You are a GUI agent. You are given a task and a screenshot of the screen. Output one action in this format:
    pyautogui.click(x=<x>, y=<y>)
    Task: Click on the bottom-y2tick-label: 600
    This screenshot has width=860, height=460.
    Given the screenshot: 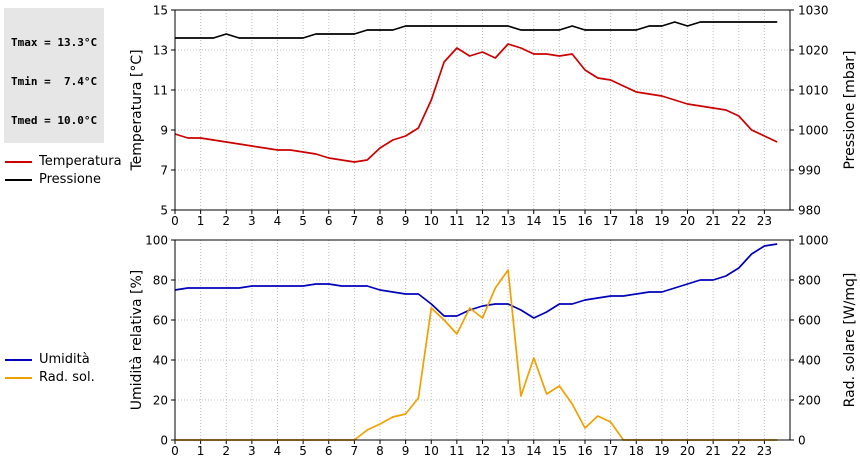 What is the action you would take?
    pyautogui.click(x=809, y=321)
    